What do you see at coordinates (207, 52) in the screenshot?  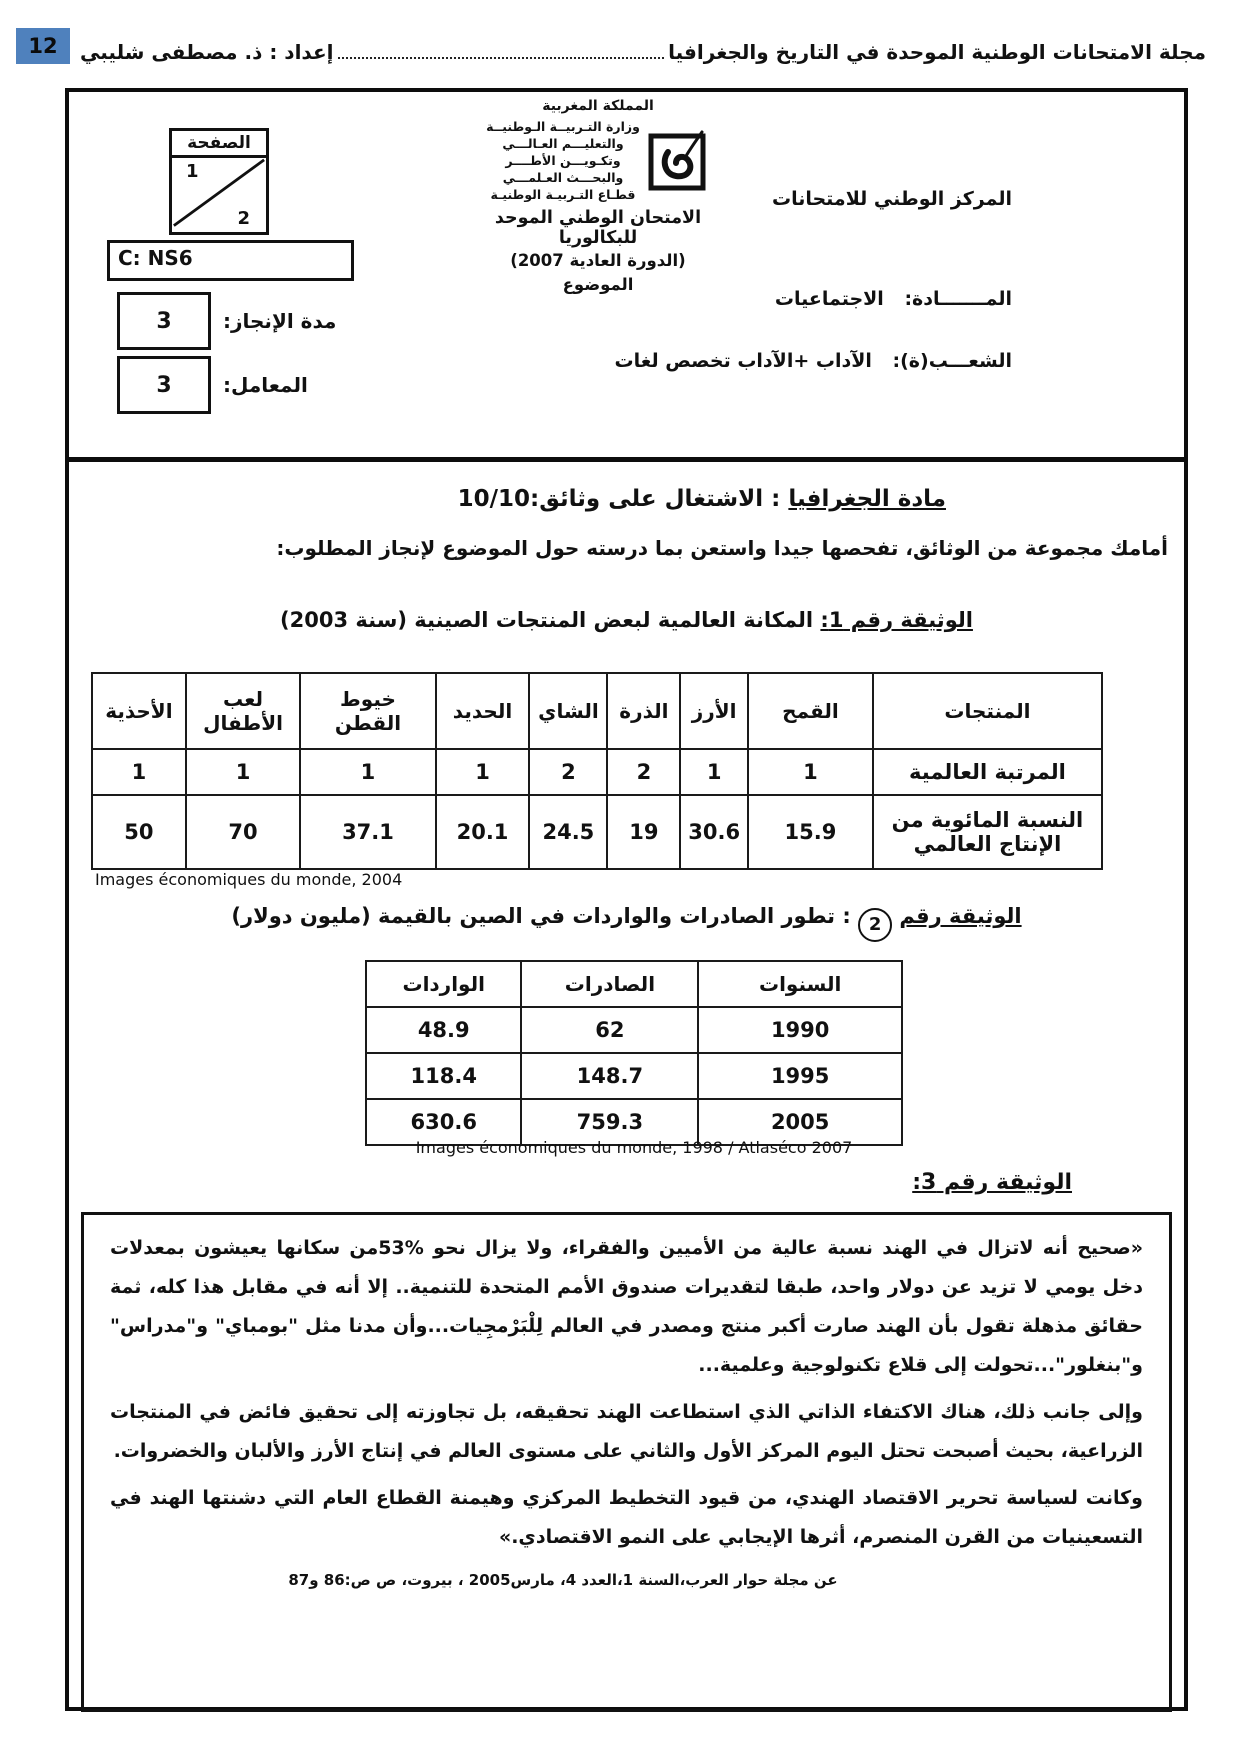 I see `prepared-by: إعداد : ذ. مصطفى شليبي` at bounding box center [207, 52].